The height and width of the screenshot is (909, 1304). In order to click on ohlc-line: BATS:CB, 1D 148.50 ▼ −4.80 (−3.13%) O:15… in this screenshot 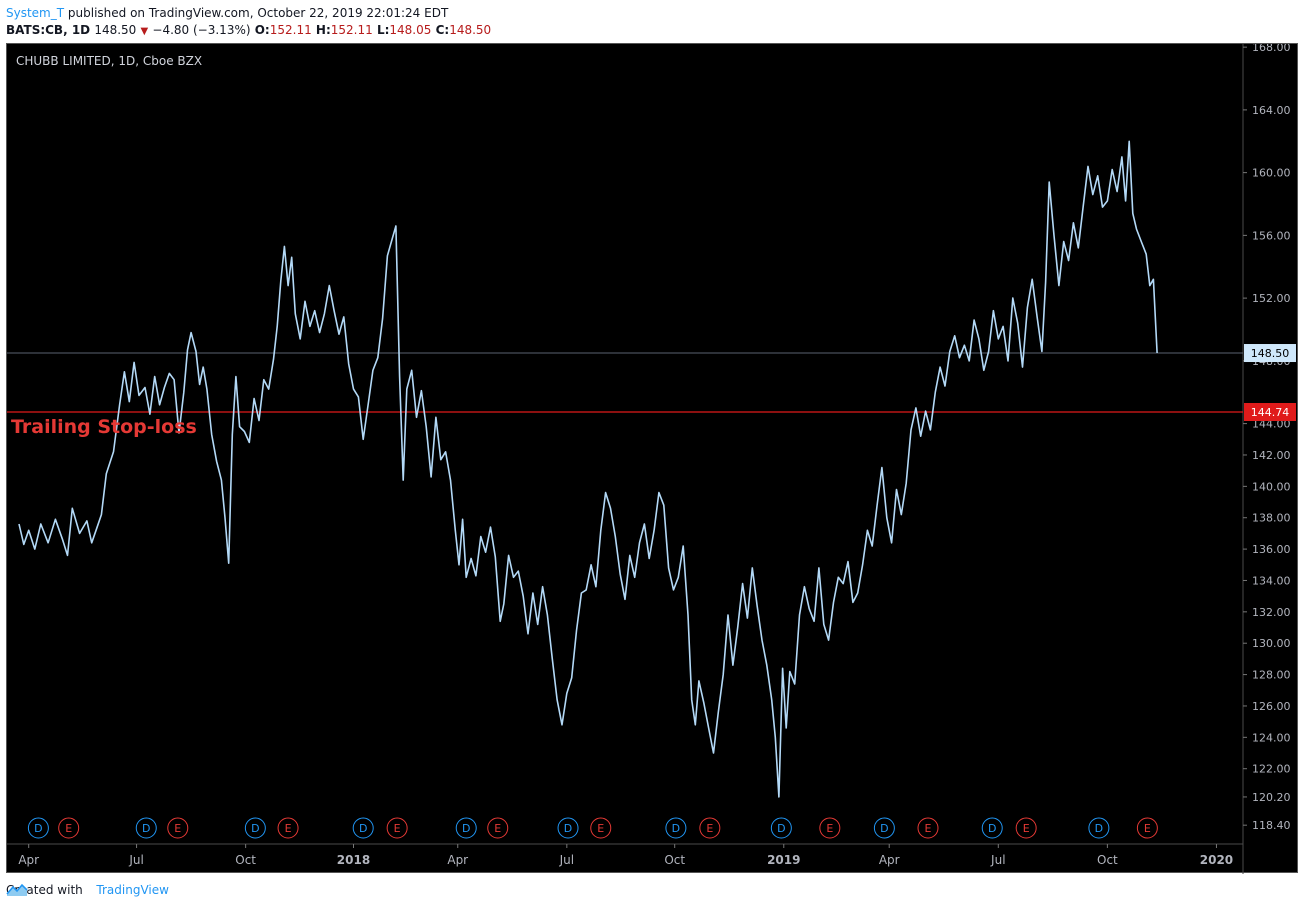, I will do `click(248, 31)`.